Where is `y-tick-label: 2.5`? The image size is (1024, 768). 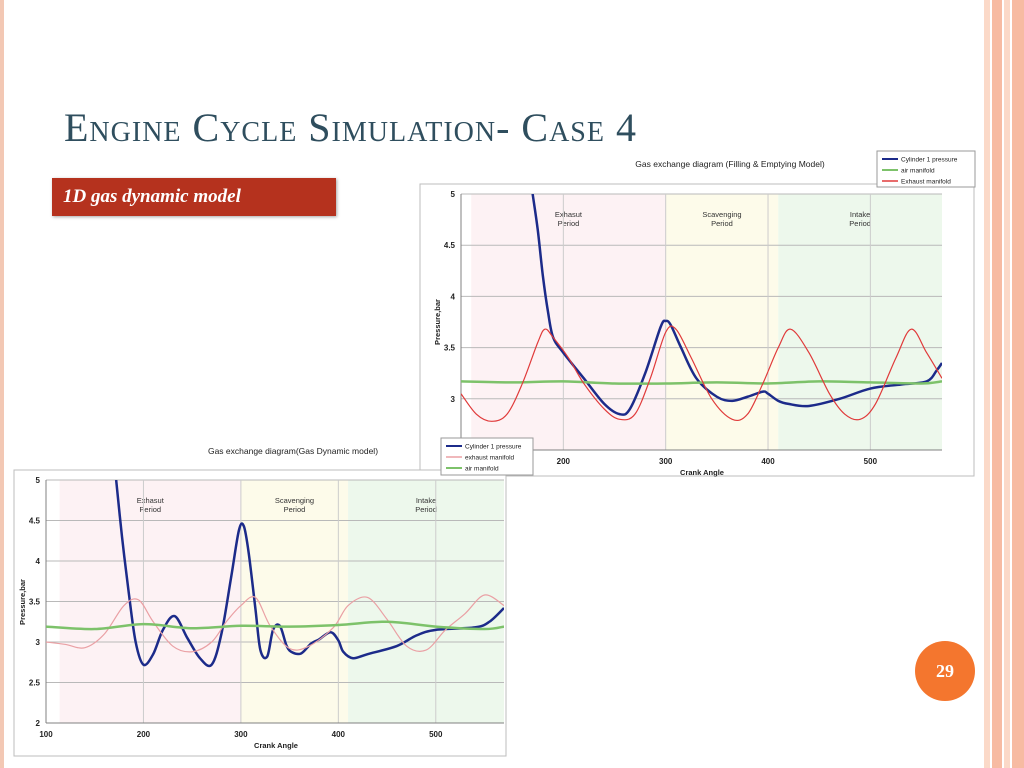 y-tick-label: 2.5 is located at coordinates (35, 683).